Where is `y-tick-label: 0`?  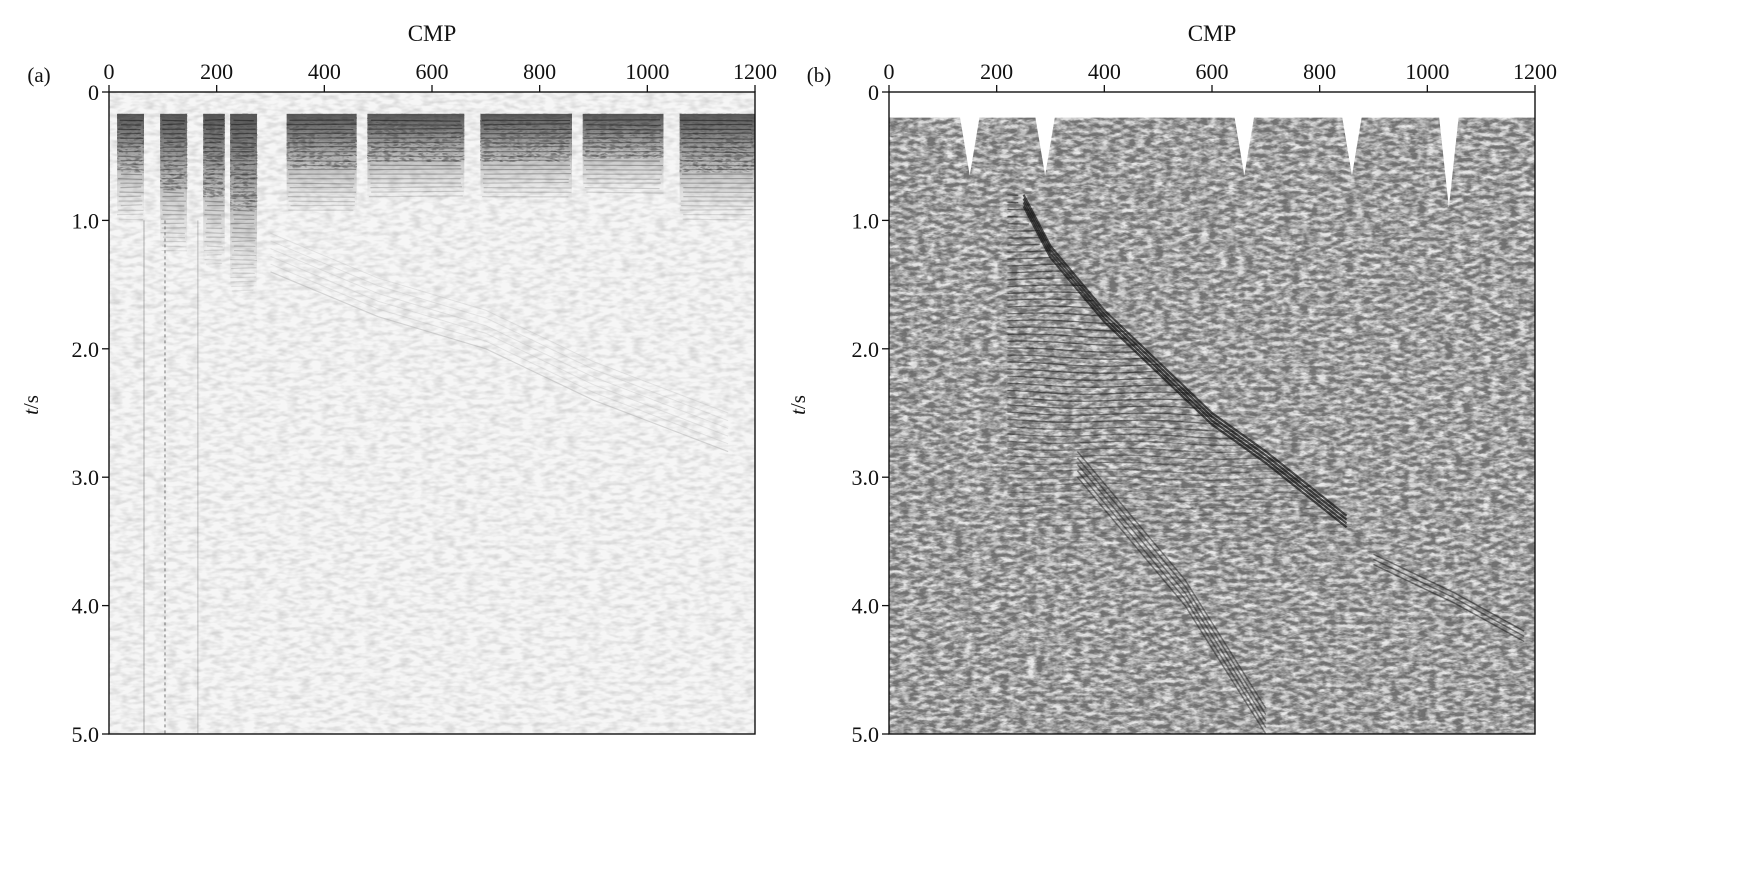 y-tick-label: 0 is located at coordinates (93, 92).